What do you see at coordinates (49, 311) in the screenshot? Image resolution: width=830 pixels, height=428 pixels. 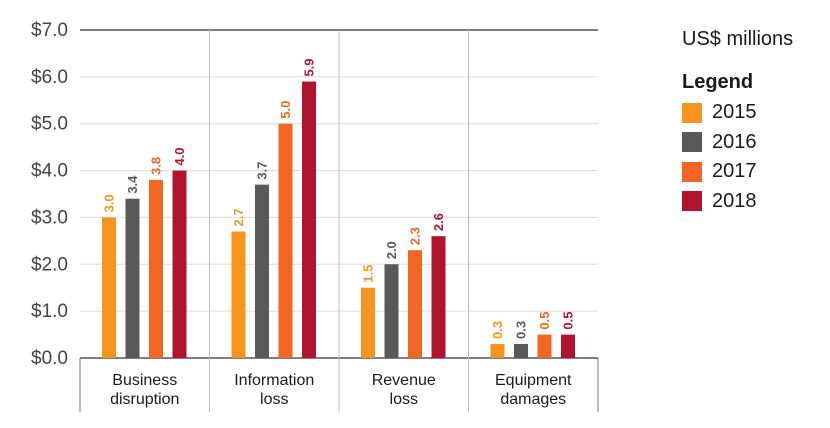 I see `y-tick-label: $1.0` at bounding box center [49, 311].